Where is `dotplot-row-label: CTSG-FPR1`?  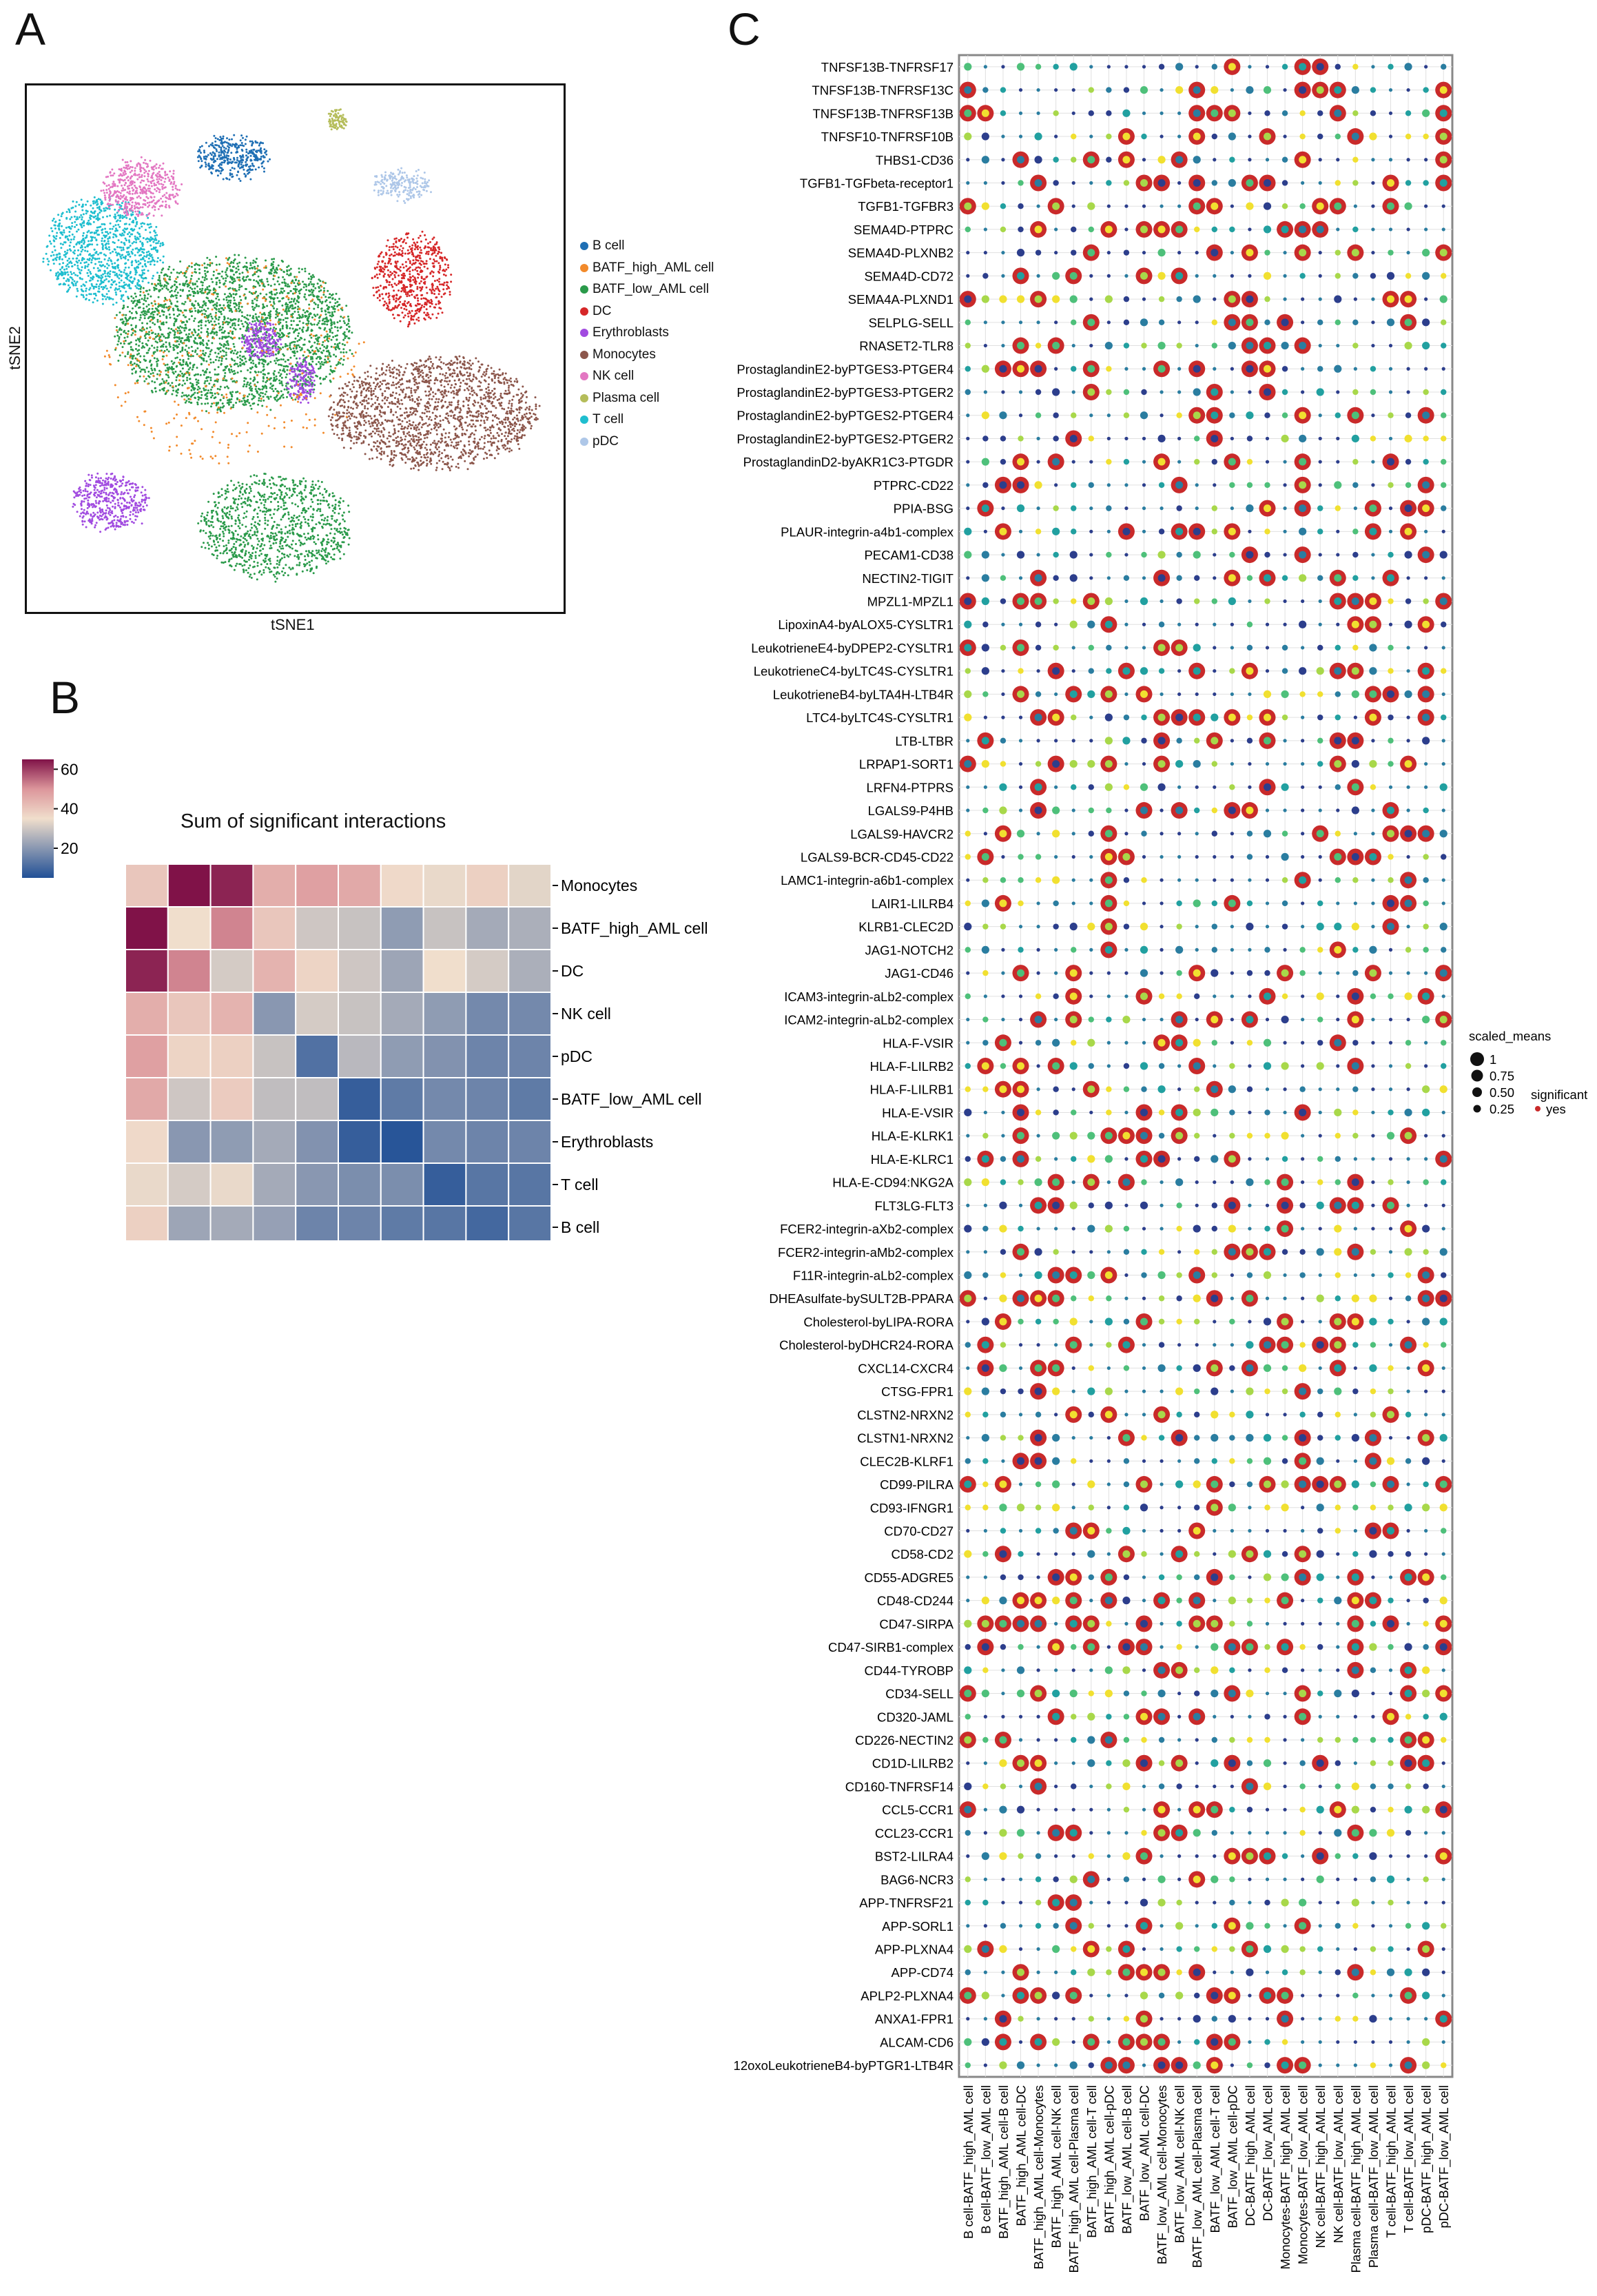
dotplot-row-label: CTSG-FPR1 is located at coordinates (917, 1391).